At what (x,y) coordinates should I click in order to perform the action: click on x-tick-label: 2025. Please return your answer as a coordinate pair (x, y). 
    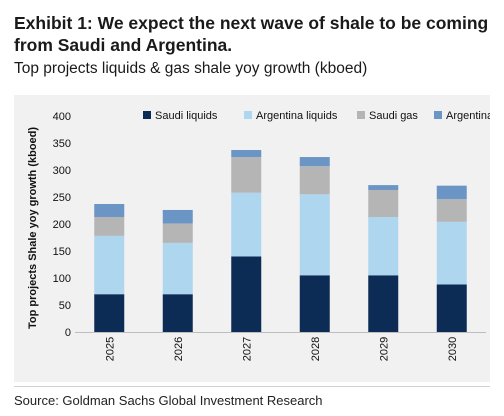
    Looking at the image, I should click on (110, 349).